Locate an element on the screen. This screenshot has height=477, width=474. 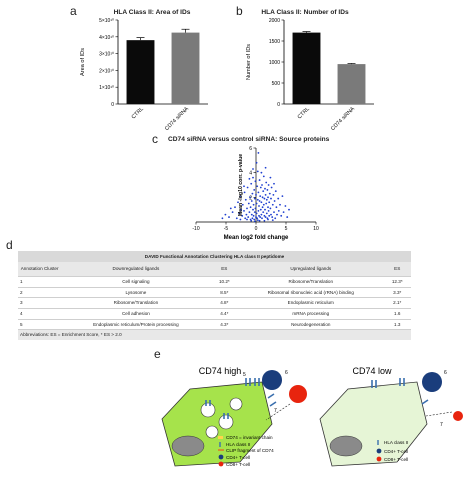
table-row: 4 Cell adhesion 4.4* mRNA processing 1.6 is located at coordinates (214, 314).